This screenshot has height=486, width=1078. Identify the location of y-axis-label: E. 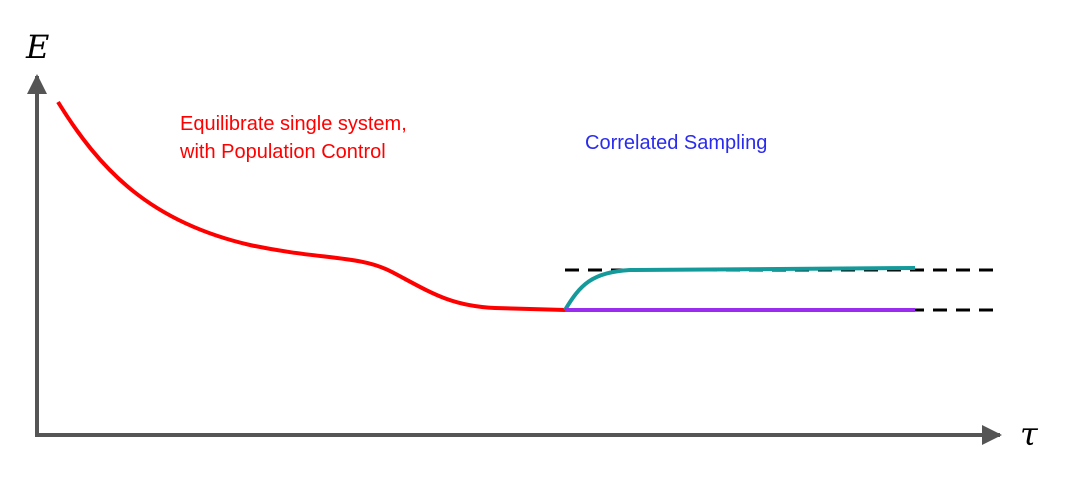
(37, 47).